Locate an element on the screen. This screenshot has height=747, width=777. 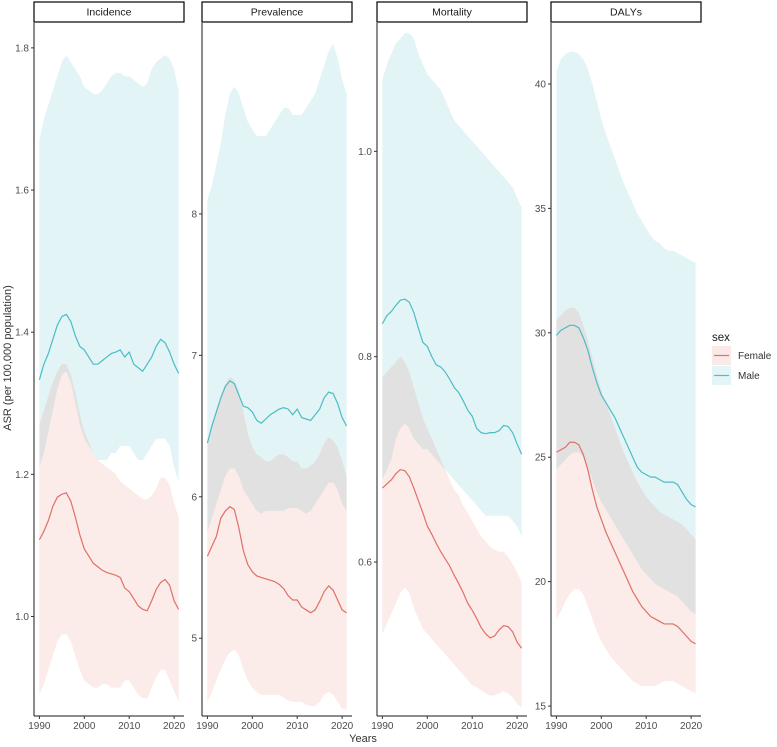
strip-title-dalys: DALYs is located at coordinates (626, 13).